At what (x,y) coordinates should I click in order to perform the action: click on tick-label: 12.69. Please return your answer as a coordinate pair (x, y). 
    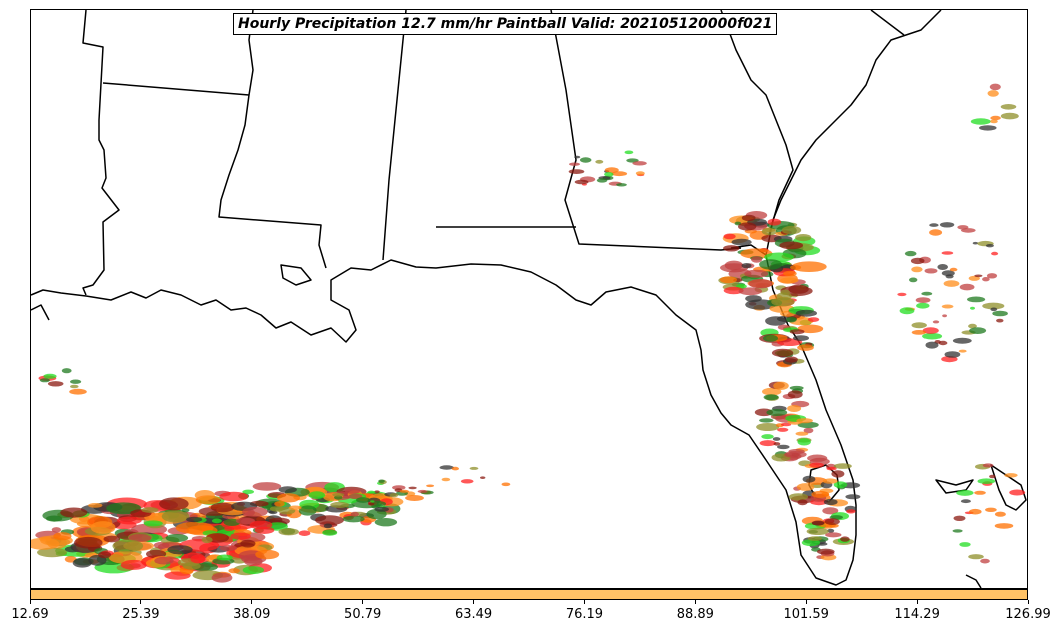
    Looking at the image, I should click on (30, 614).